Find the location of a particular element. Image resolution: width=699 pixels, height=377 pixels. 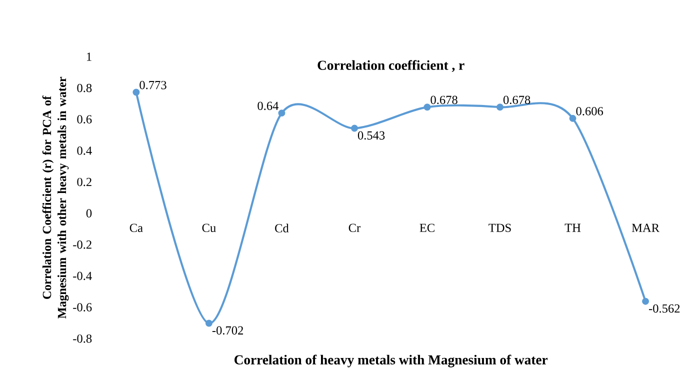

y-tick-label: -0.6 is located at coordinates (82, 307).